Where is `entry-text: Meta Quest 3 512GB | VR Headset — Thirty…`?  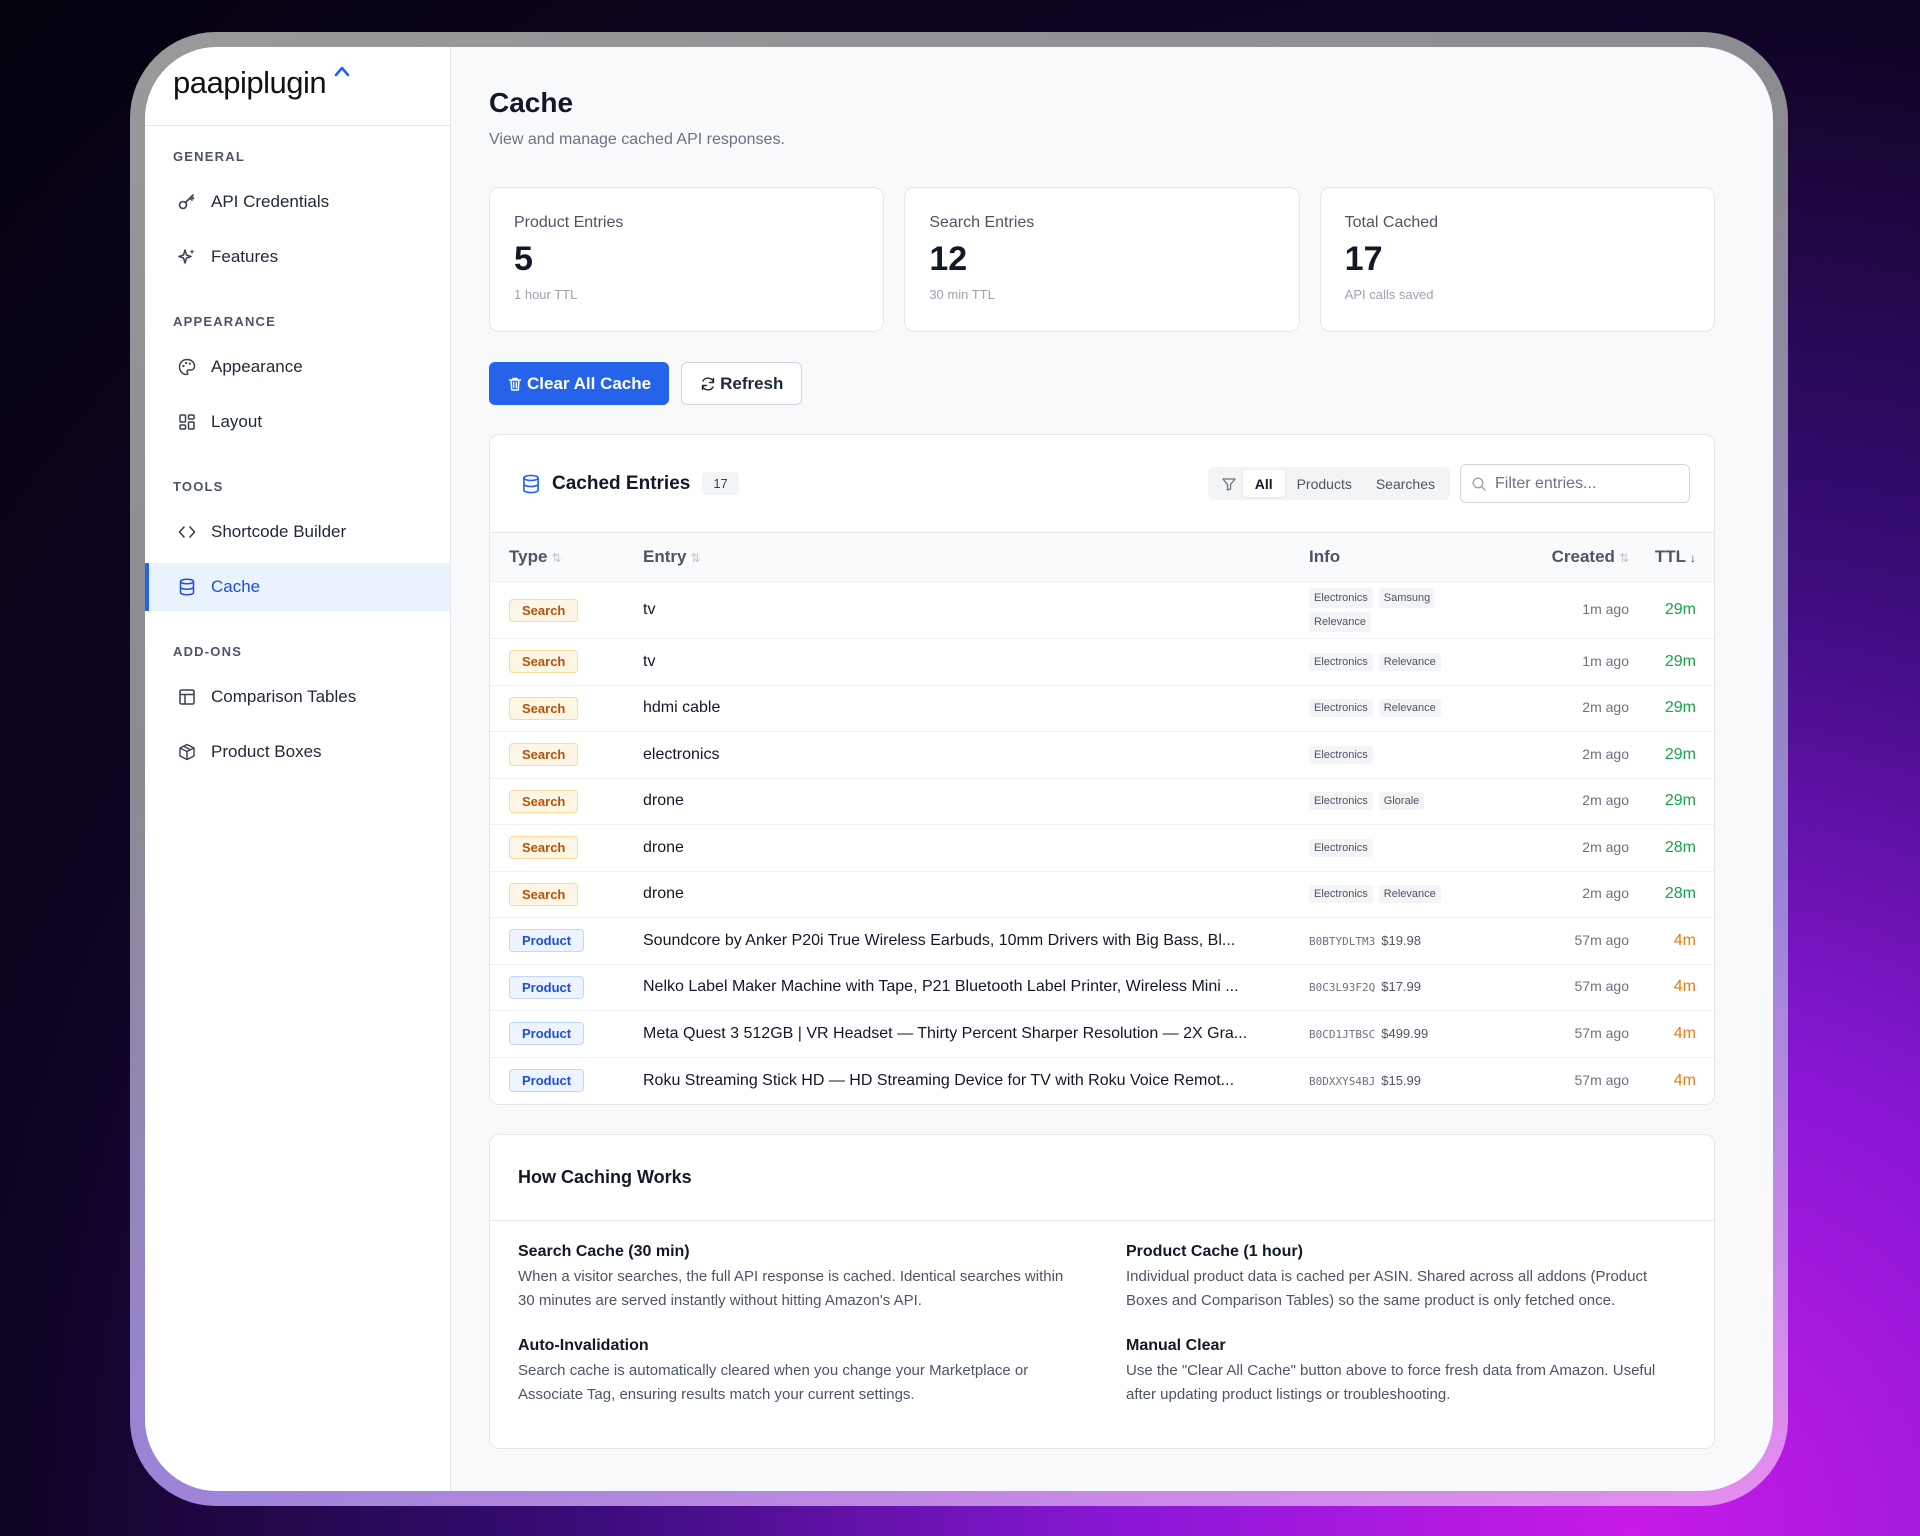
entry-text: Meta Quest 3 512GB | VR Headset — Thirty… is located at coordinates (945, 1033).